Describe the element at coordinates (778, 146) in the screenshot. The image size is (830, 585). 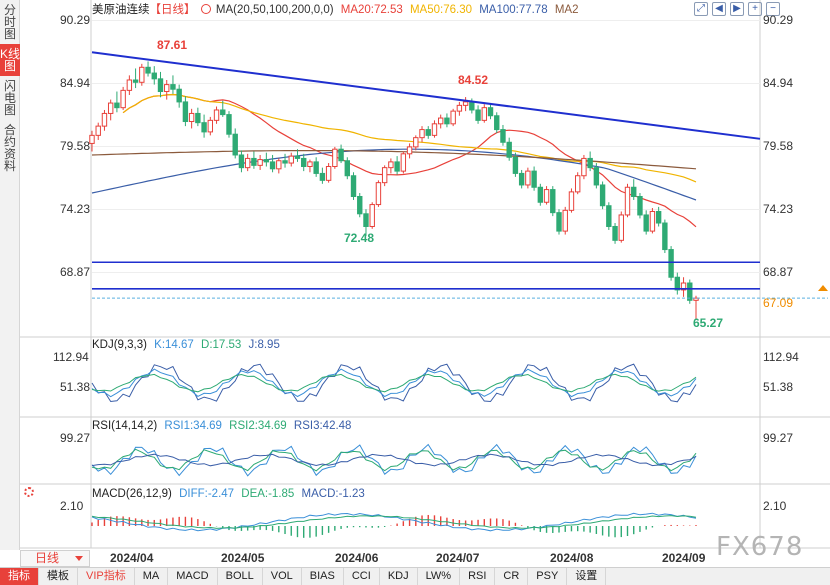
I see `right-axis-label: 79.58` at that location.